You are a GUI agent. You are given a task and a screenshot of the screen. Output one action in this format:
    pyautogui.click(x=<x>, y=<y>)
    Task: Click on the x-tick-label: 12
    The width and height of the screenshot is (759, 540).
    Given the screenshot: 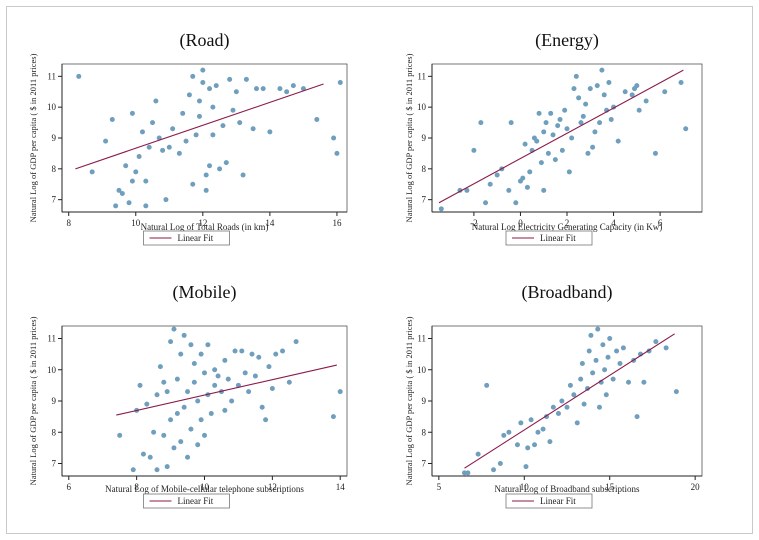 What is the action you would take?
    pyautogui.click(x=272, y=487)
    